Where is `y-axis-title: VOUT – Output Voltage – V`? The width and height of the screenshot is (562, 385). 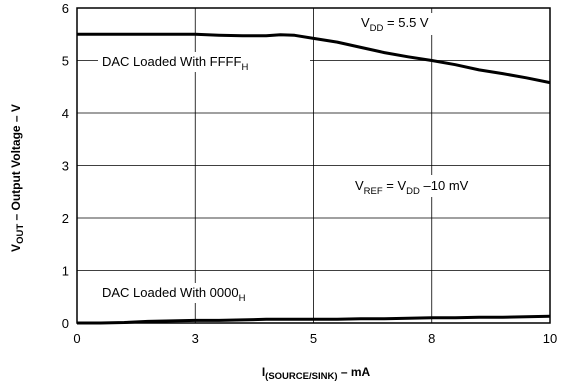
y-axis-title: VOUT – Output Voltage – V is located at coordinates (17, 178).